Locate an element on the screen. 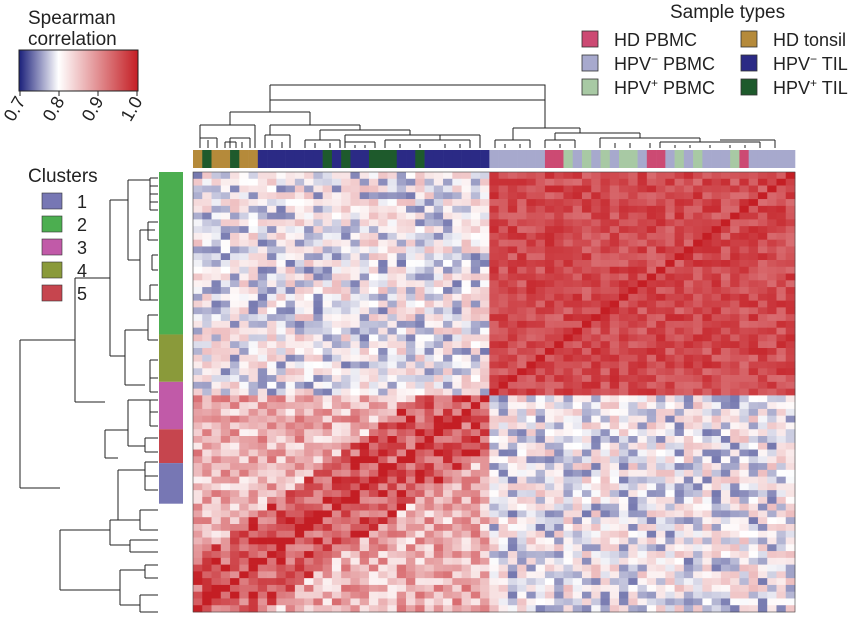 The height and width of the screenshot is (618, 864). legend-label-hpv-pos-til: HPV+ TIL is located at coordinates (810, 87).